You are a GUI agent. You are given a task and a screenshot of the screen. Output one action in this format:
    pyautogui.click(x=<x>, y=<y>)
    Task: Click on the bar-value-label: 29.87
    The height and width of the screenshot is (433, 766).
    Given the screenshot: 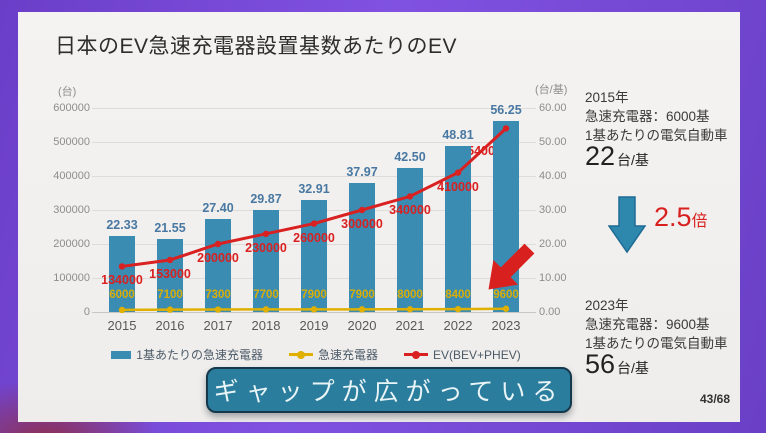 What is the action you would take?
    pyautogui.click(x=266, y=199)
    